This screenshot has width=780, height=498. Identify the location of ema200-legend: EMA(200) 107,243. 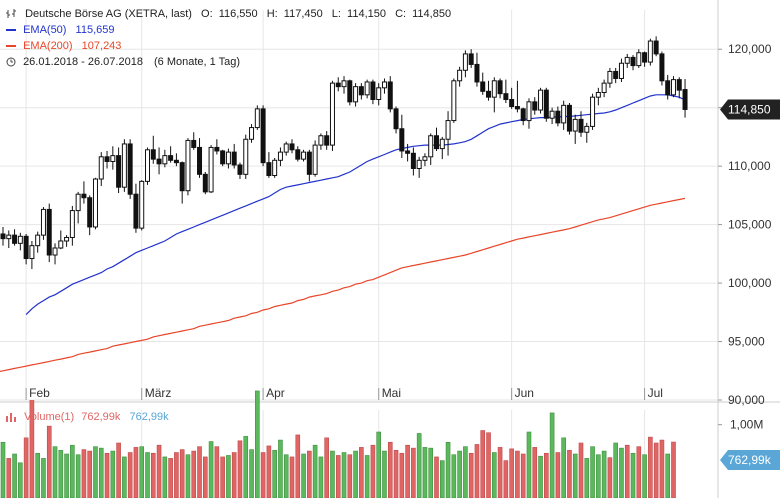
(63, 46).